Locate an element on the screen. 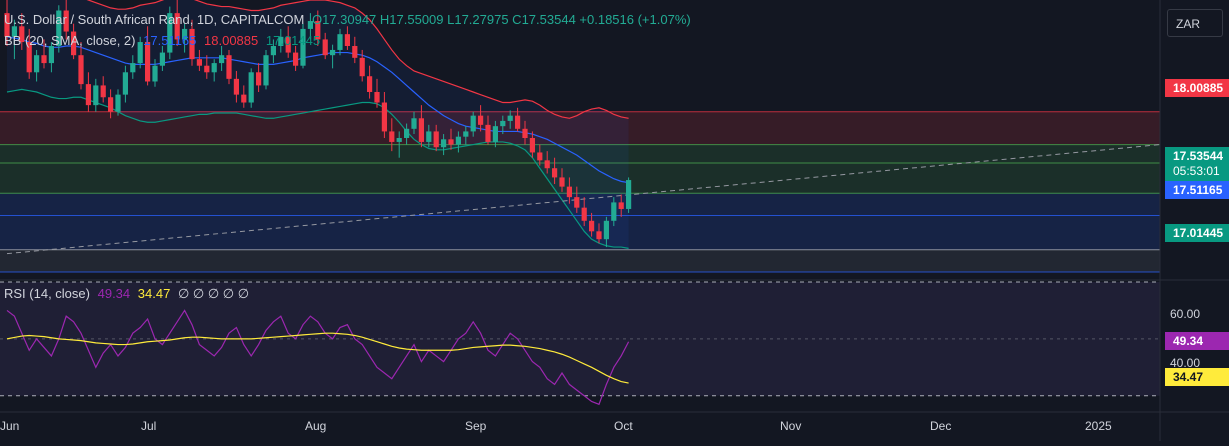  rsi-legend: RSI (14, close) 49.34 34.47 ∅ ∅ ∅ ∅ ∅ is located at coordinates (128, 294).